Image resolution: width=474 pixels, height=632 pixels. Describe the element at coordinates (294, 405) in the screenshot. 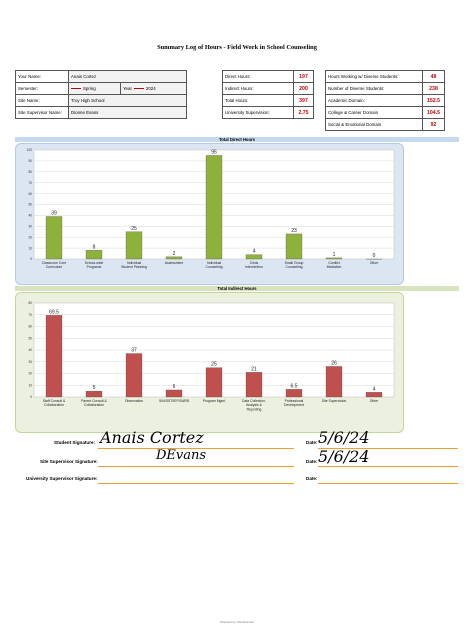

I see `category-label: Development` at that location.